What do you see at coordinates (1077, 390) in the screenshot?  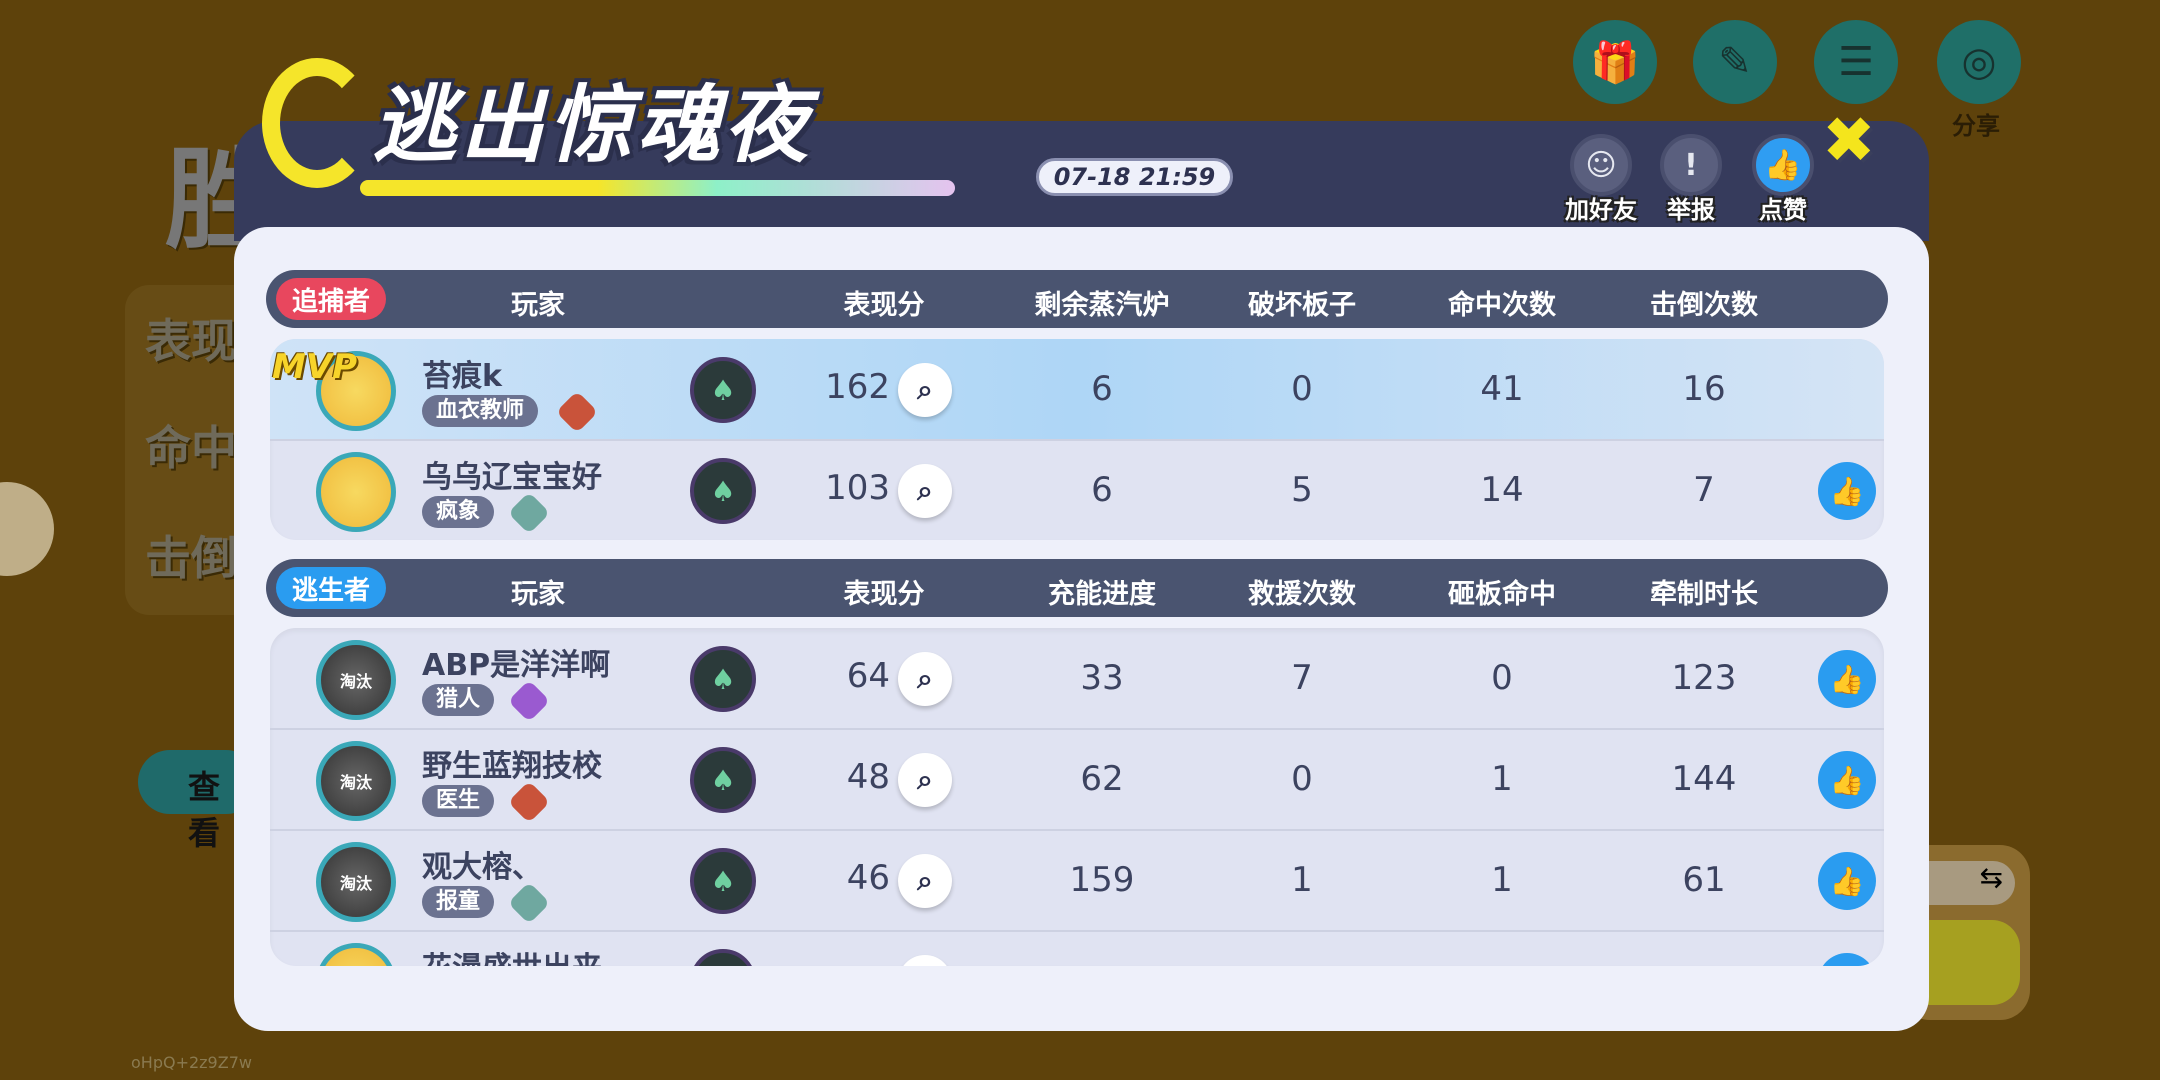 I see `table-row: MVP 苔痕k 血衣教师 ♠ 162 ⌕ 6 0 41 16` at bounding box center [1077, 390].